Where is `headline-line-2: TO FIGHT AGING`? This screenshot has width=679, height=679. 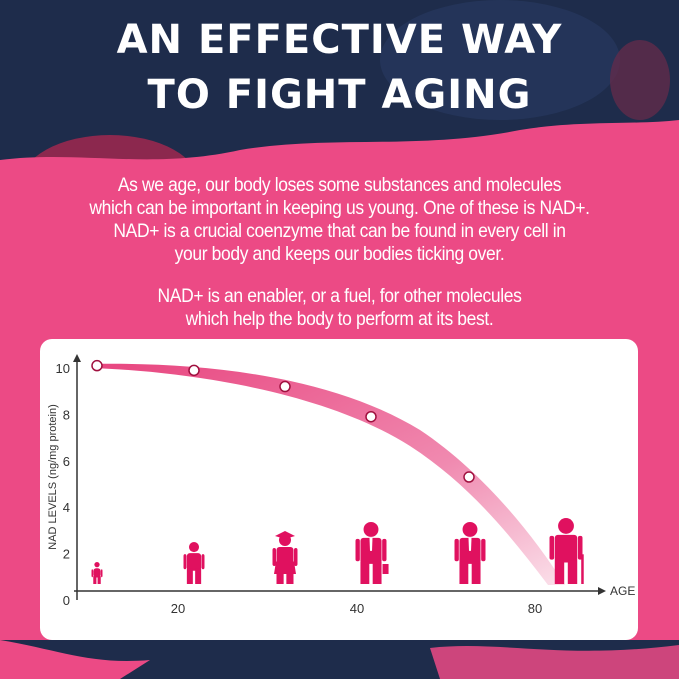 headline-line-2: TO FIGHT AGING is located at coordinates (339, 95).